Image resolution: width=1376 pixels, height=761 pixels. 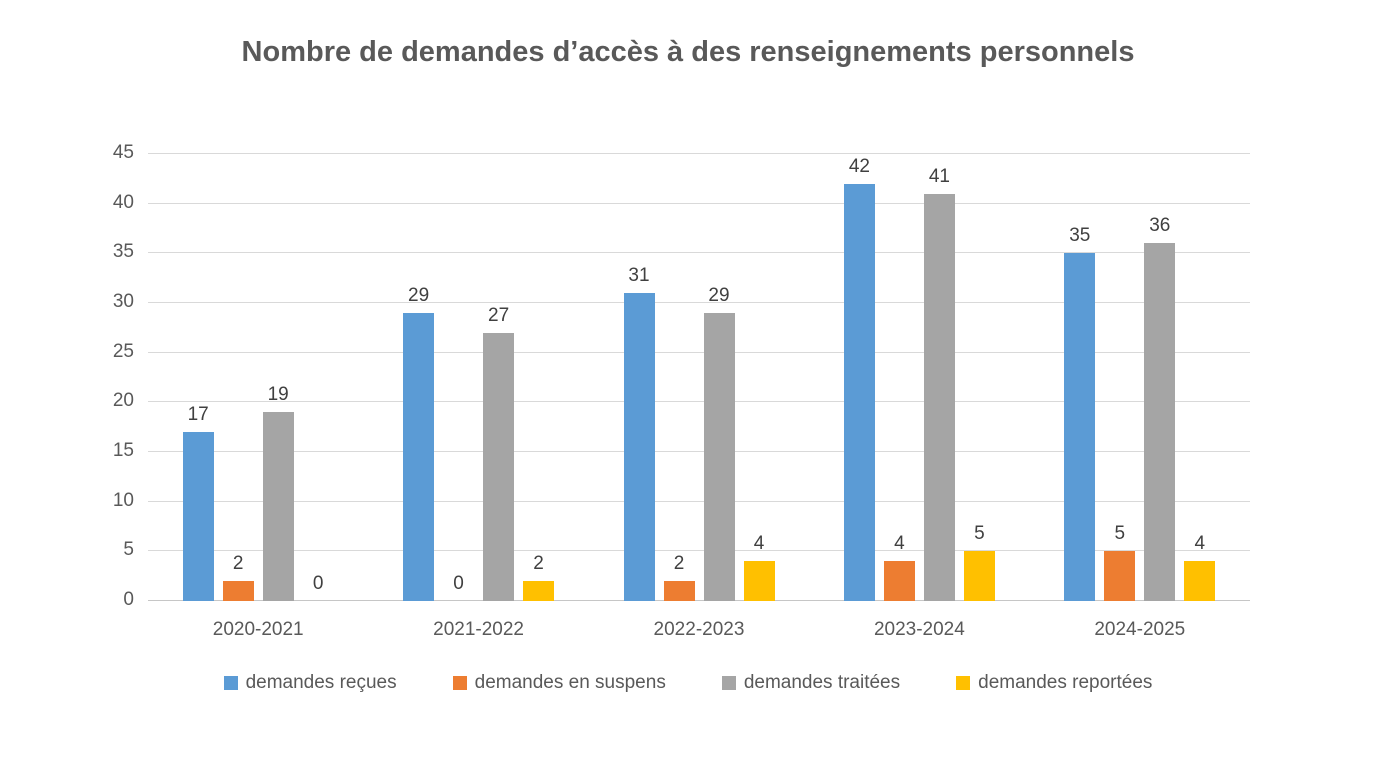 I want to click on x-axis-label: 2023-2024, so click(x=919, y=629).